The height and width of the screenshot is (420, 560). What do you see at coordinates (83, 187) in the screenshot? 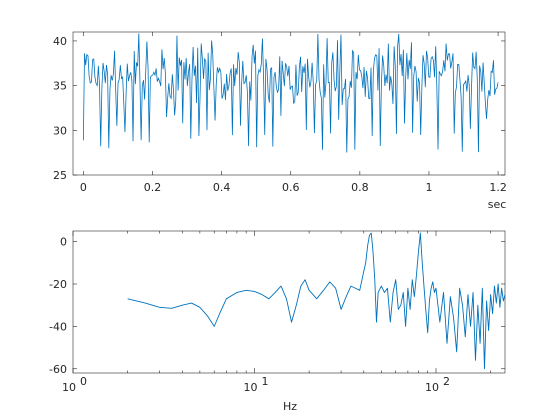
I see `x-tick-label: 0` at bounding box center [83, 187].